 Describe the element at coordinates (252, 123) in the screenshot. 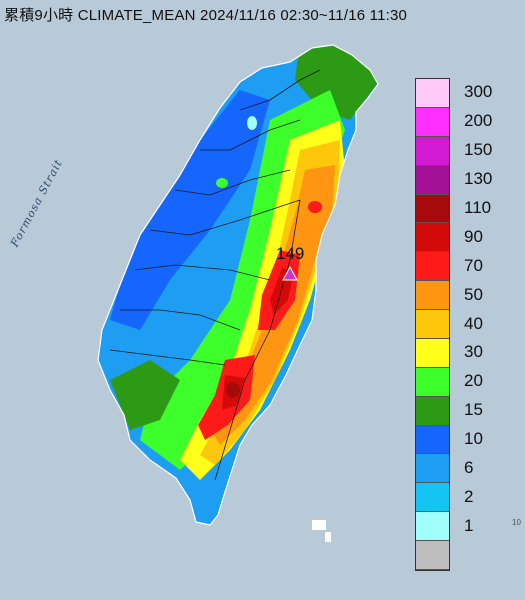

I see `small-cyan-spot` at that location.